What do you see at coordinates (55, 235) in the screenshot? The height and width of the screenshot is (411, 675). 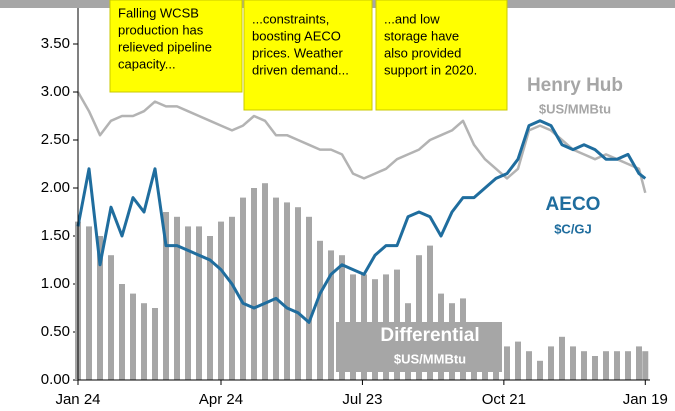 I see `y-tick-label: 1.50` at bounding box center [55, 235].